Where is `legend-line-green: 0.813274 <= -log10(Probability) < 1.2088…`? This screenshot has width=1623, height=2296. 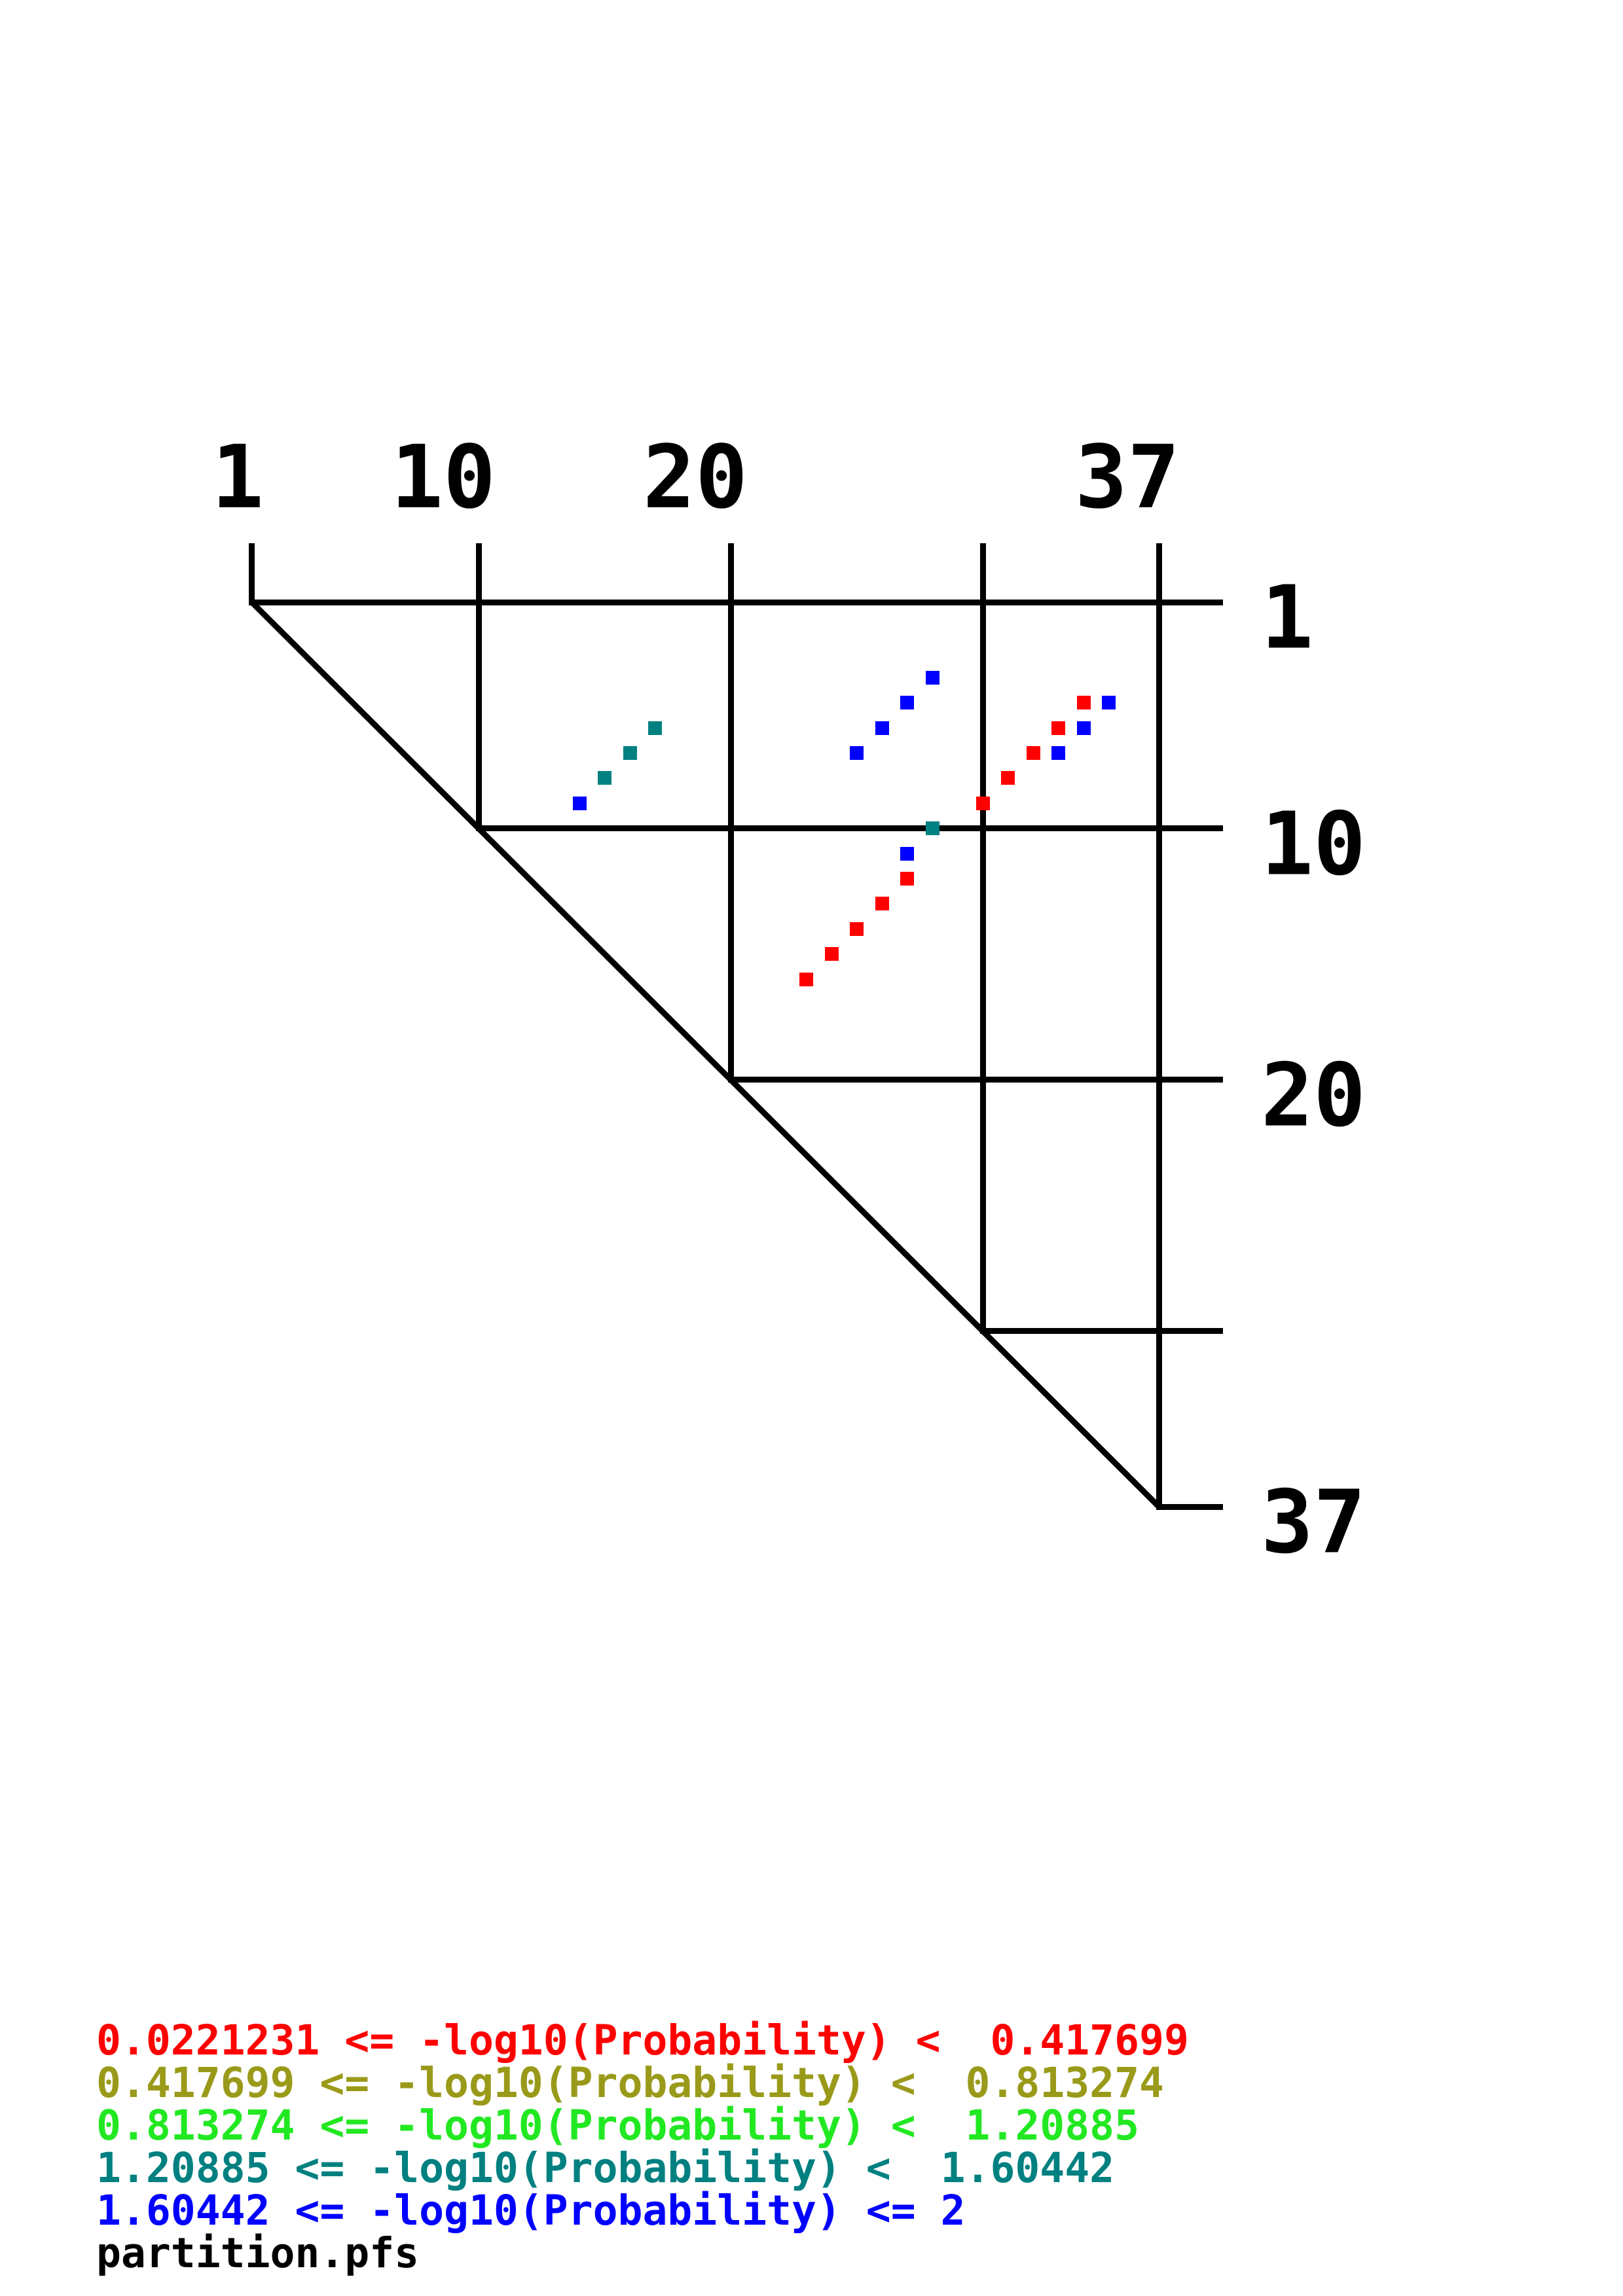 legend-line-green: 0.813274 <= -log10(Probability) < 1.2088… is located at coordinates (618, 2125).